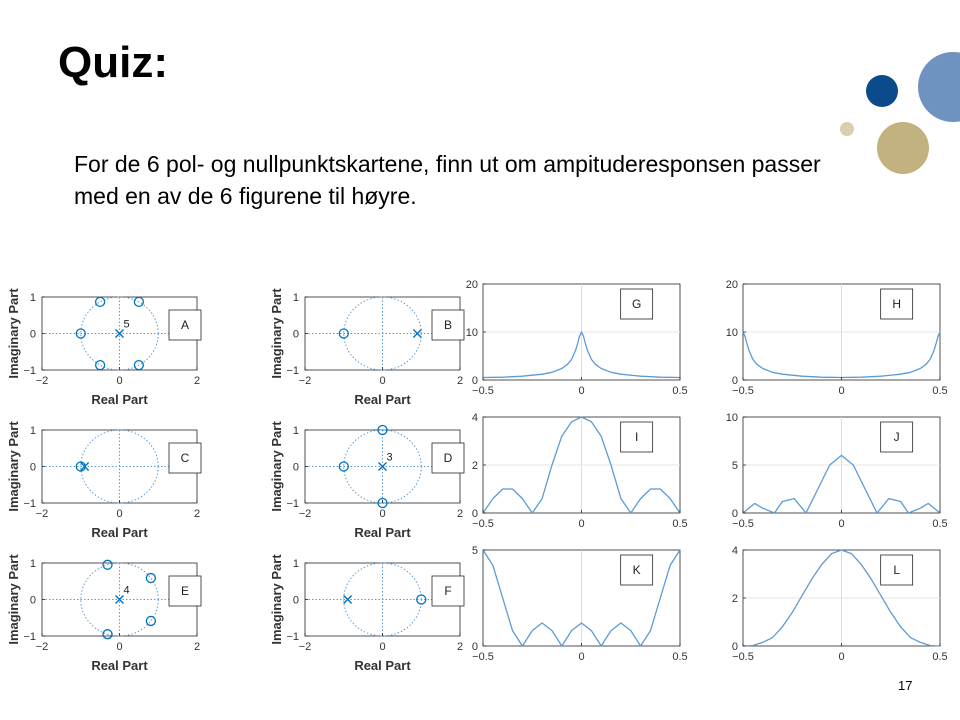 Image resolution: width=960 pixels, height=720 pixels. I want to click on response-curve-l, so click(841, 598).